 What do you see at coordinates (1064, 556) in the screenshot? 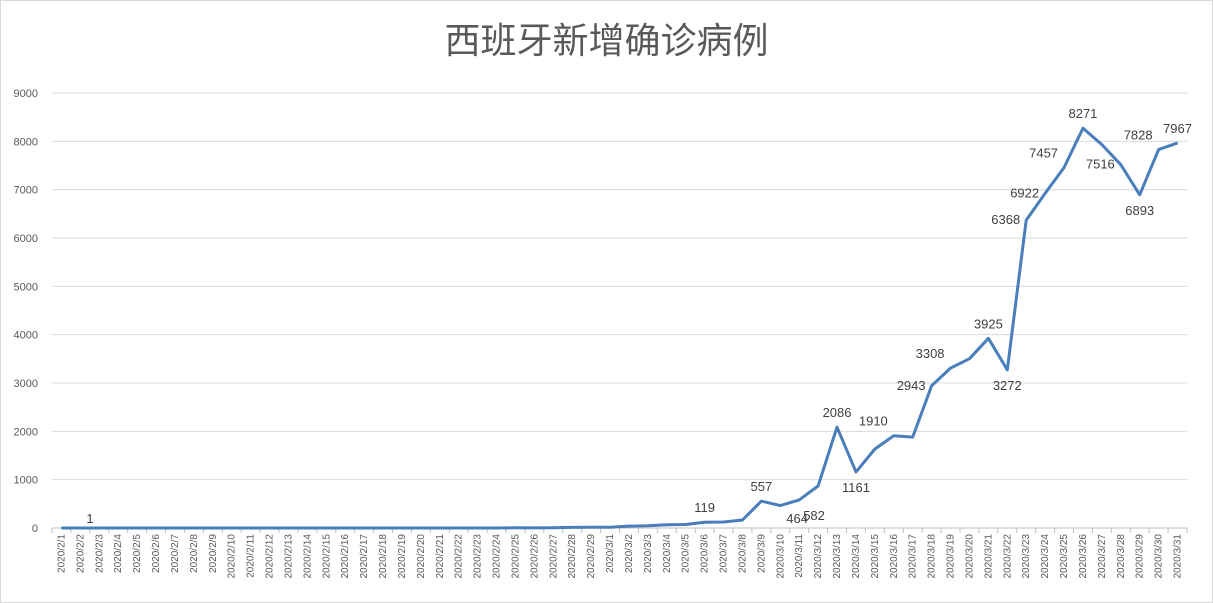
I see `x-tick-label: 2020/3/25` at bounding box center [1064, 556].